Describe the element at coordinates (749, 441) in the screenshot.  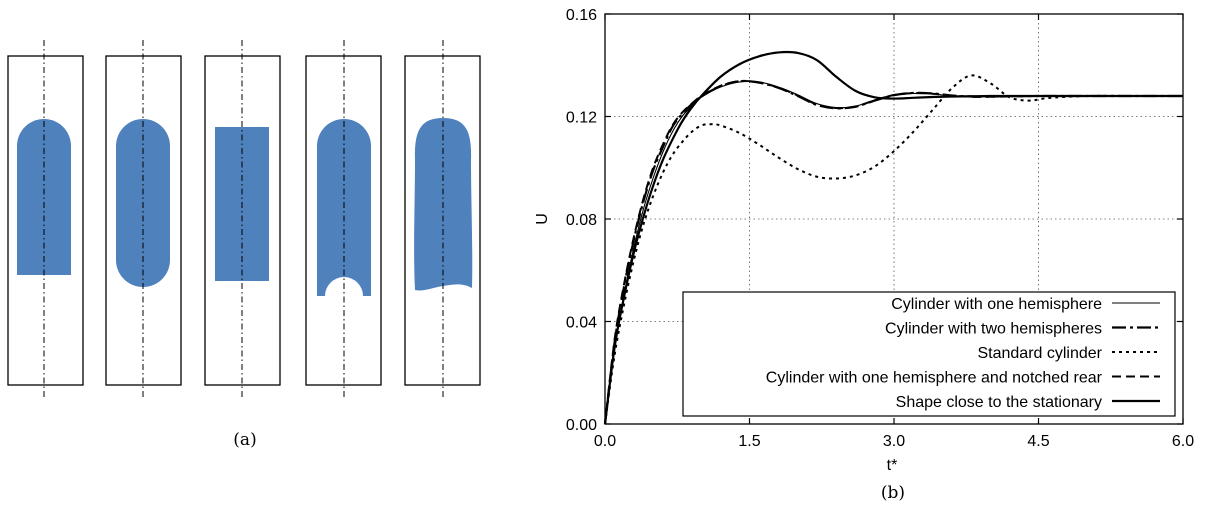
I see `x-tick-label: 1.5` at that location.